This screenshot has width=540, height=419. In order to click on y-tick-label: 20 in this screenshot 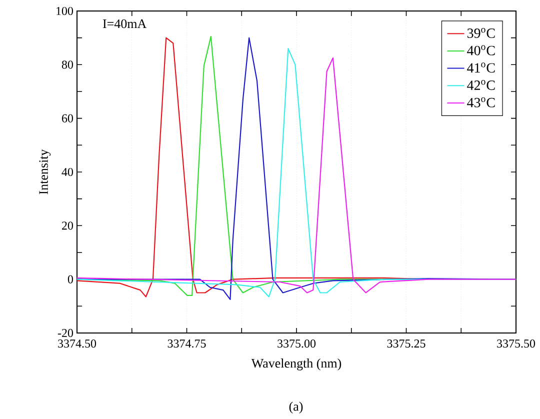, I will do `click(68, 226)`.